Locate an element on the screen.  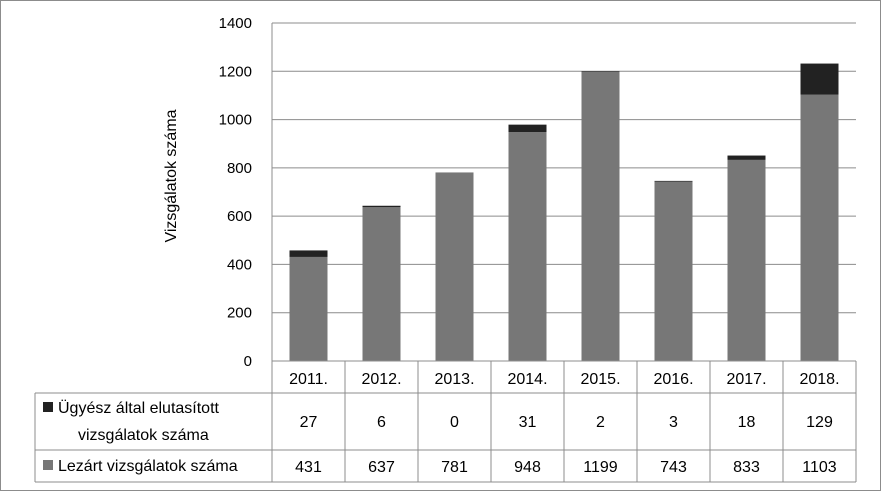
legend-swatch-rejected is located at coordinates (48, 407).